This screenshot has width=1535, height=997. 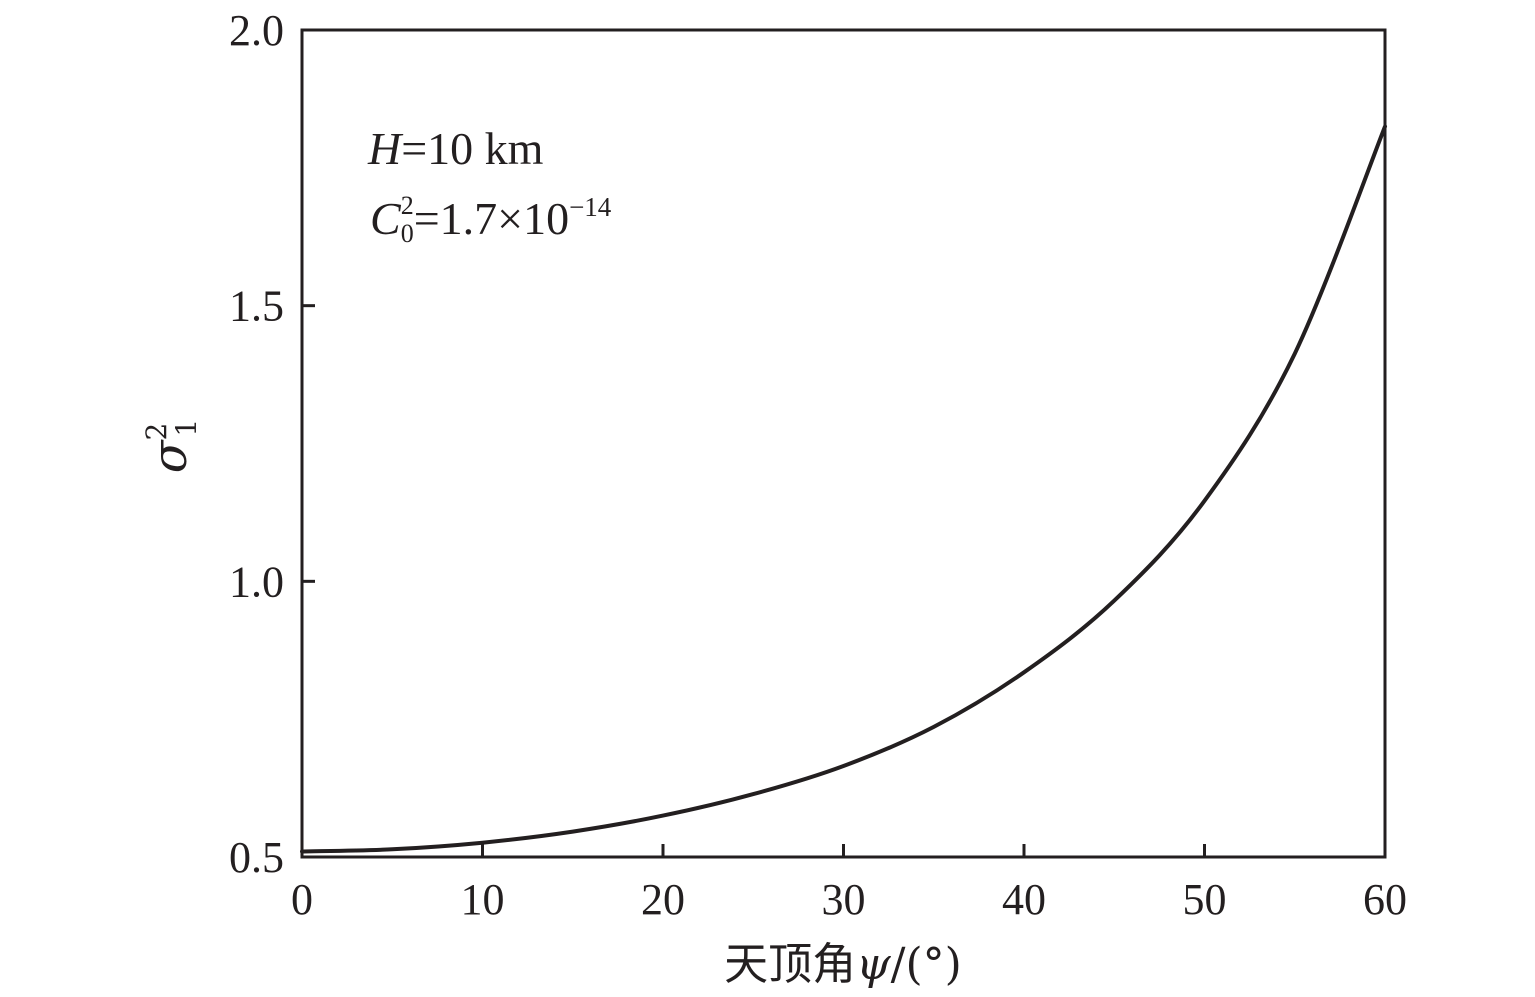 I want to click on x-axis-label-suffix: /(°), so click(x=926, y=964).